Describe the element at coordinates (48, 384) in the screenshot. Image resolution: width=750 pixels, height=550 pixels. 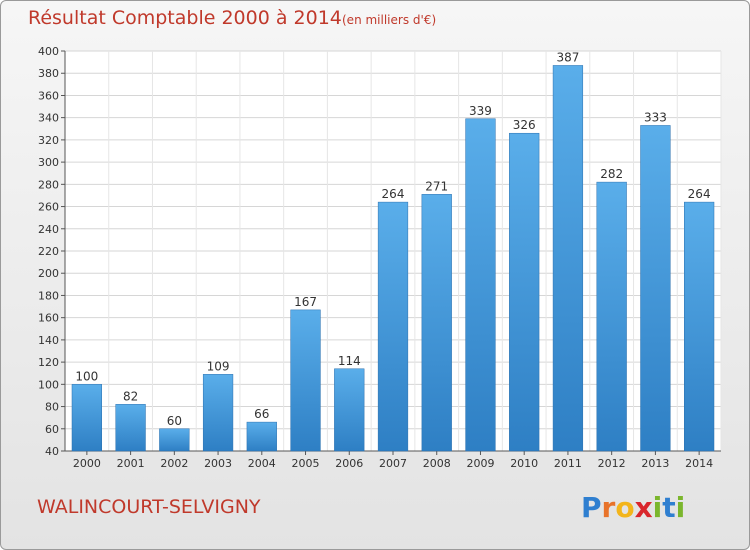
I see `y-tick-label: 100` at that location.